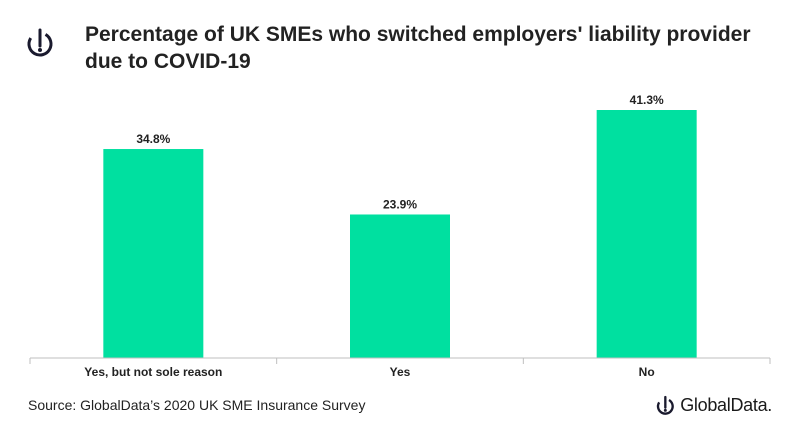 The image size is (800, 428). What do you see at coordinates (400, 204) in the screenshot?
I see `data-label-1: 23.9%` at bounding box center [400, 204].